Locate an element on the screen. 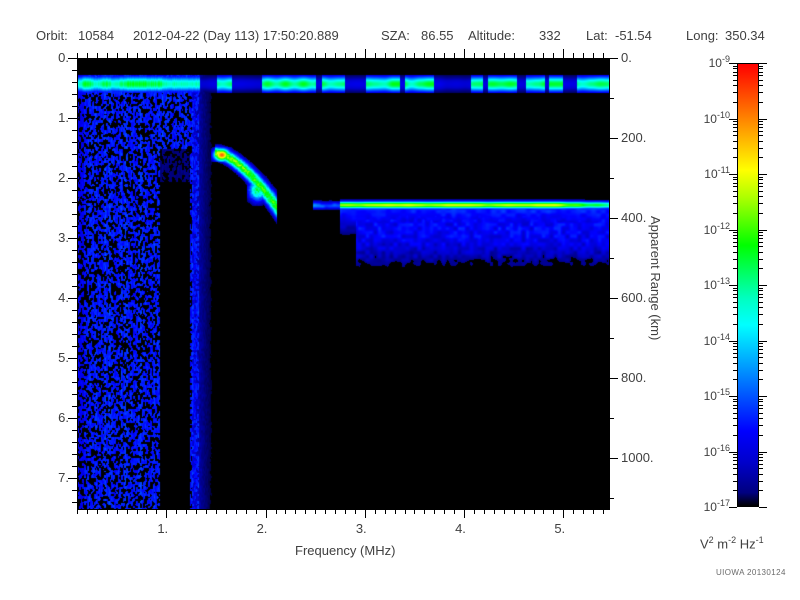  header-datetime: 2012-04-22 (Day 113) 17:50:20.889 is located at coordinates (236, 35).